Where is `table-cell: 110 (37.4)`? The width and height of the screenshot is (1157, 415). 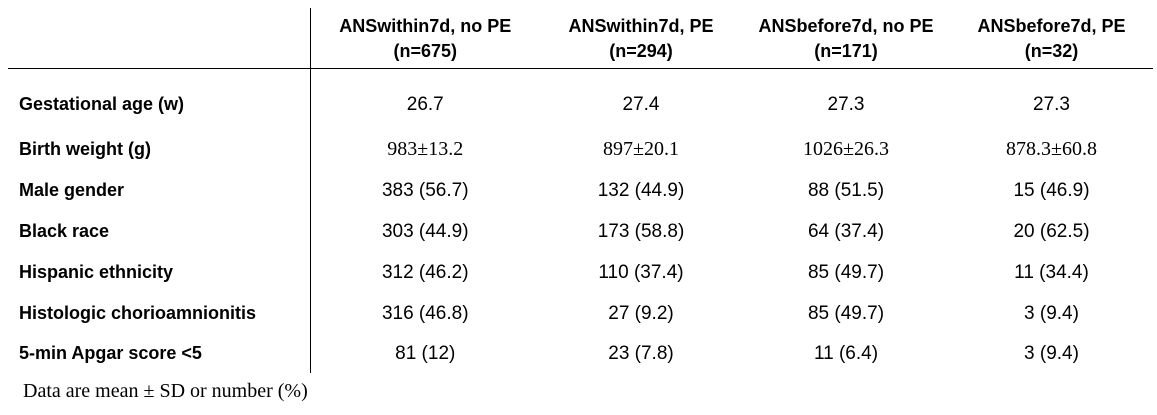 table-cell: 110 (37.4) is located at coordinates (641, 272).